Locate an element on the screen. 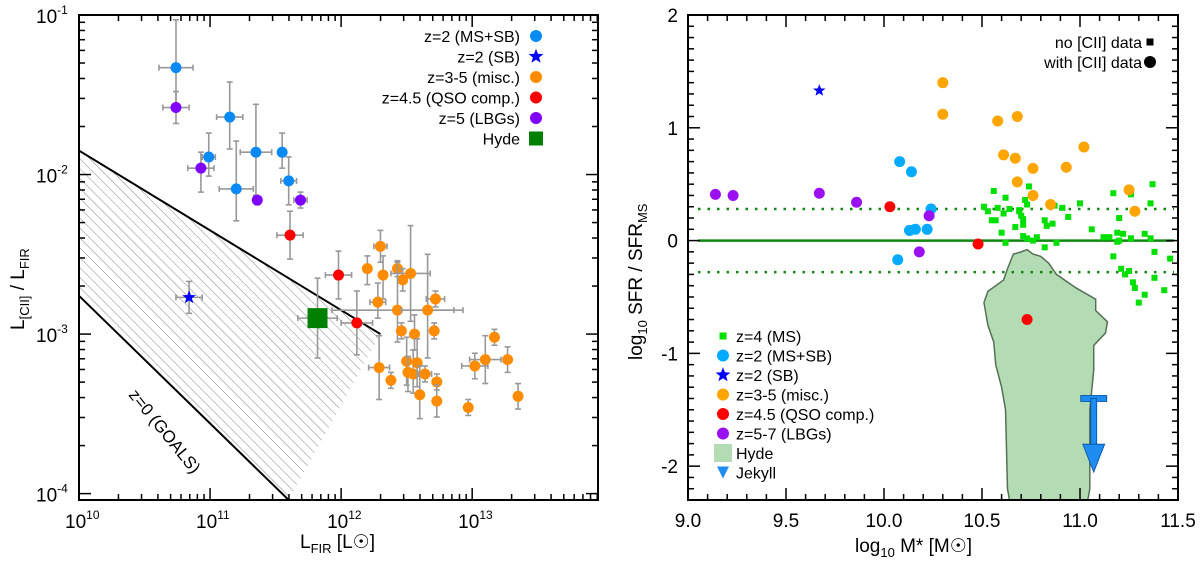 The image size is (1200, 565). error-bar is located at coordinates (236, 181).